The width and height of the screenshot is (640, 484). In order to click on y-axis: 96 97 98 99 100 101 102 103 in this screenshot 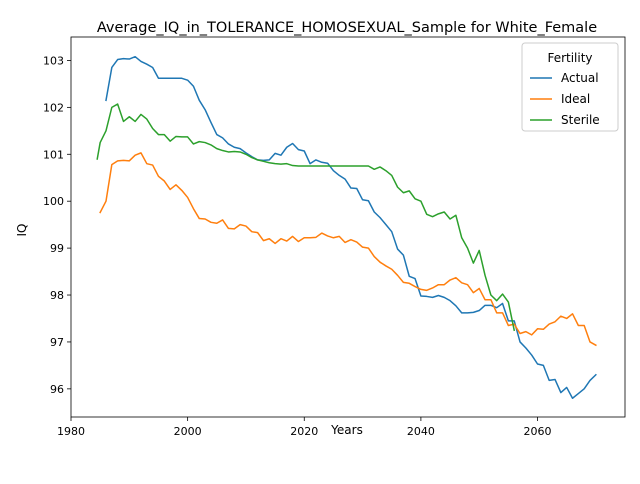, I will do `click(57, 225)`.